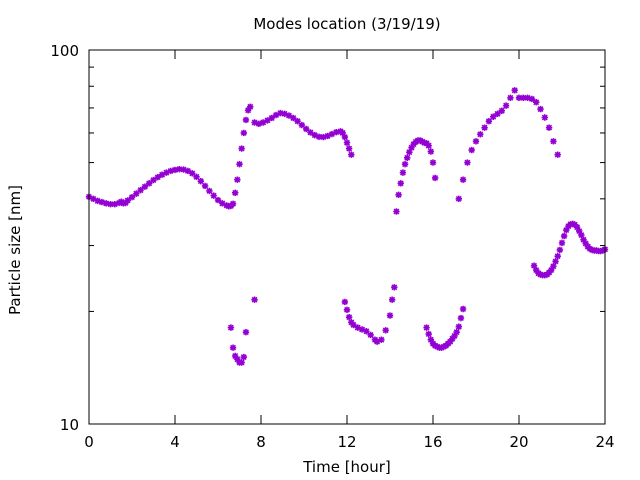  I want to click on x-axis-label: Time [hour], so click(346, 467).